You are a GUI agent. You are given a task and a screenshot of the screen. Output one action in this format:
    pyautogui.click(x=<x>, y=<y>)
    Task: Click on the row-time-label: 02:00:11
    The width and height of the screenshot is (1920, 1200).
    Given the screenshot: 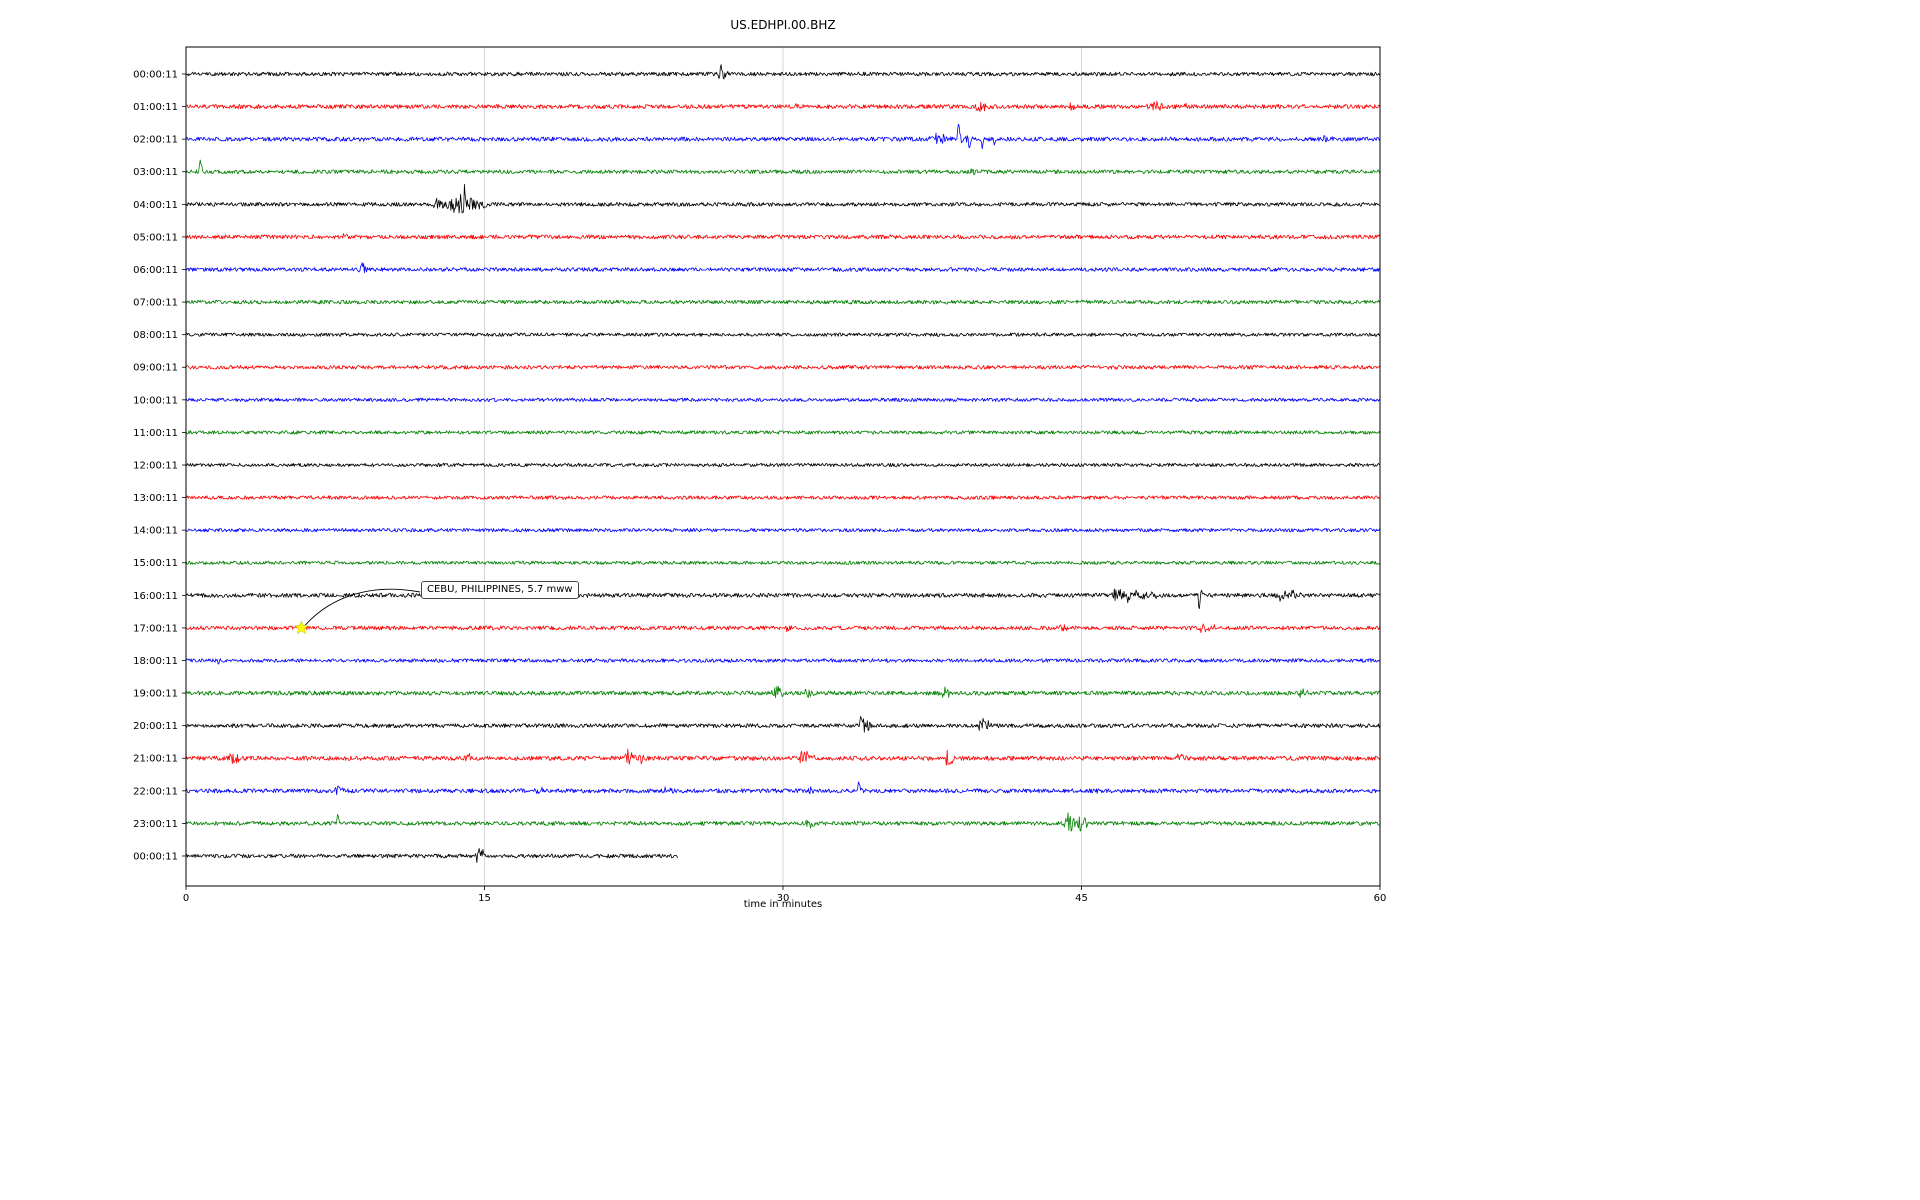 What is the action you would take?
    pyautogui.click(x=155, y=140)
    